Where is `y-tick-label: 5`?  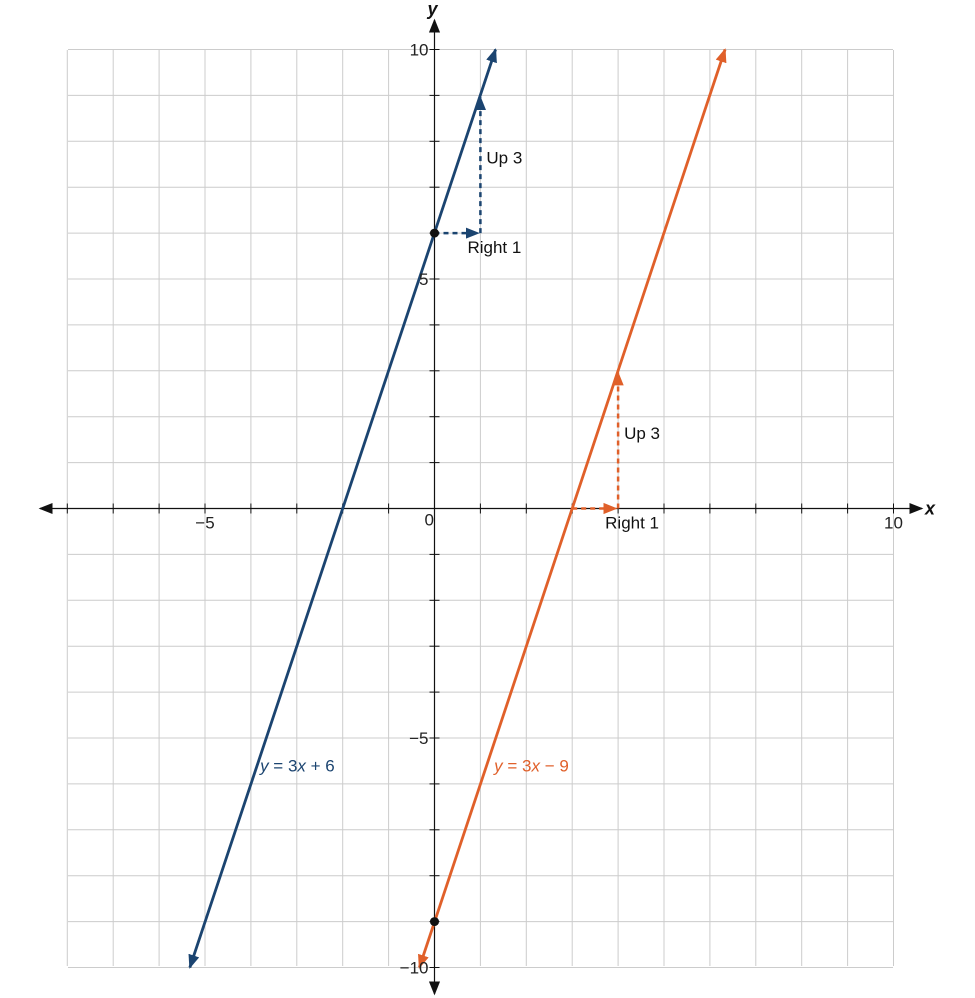 y-tick-label: 5 is located at coordinates (423, 279).